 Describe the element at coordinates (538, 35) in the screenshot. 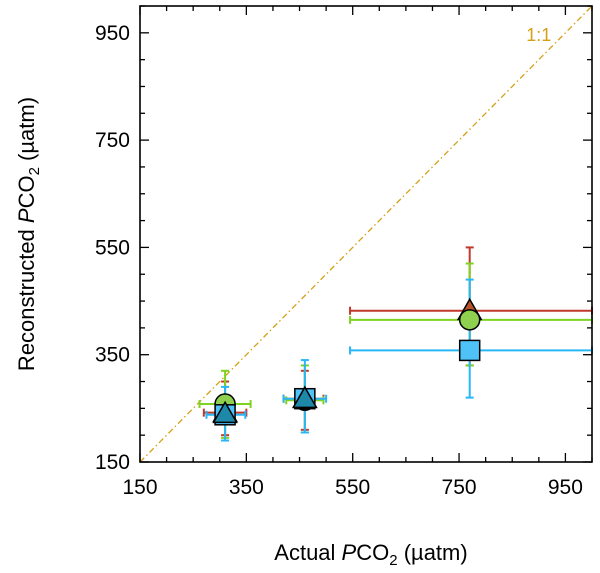

I see `reference-line-label: 1:1` at that location.